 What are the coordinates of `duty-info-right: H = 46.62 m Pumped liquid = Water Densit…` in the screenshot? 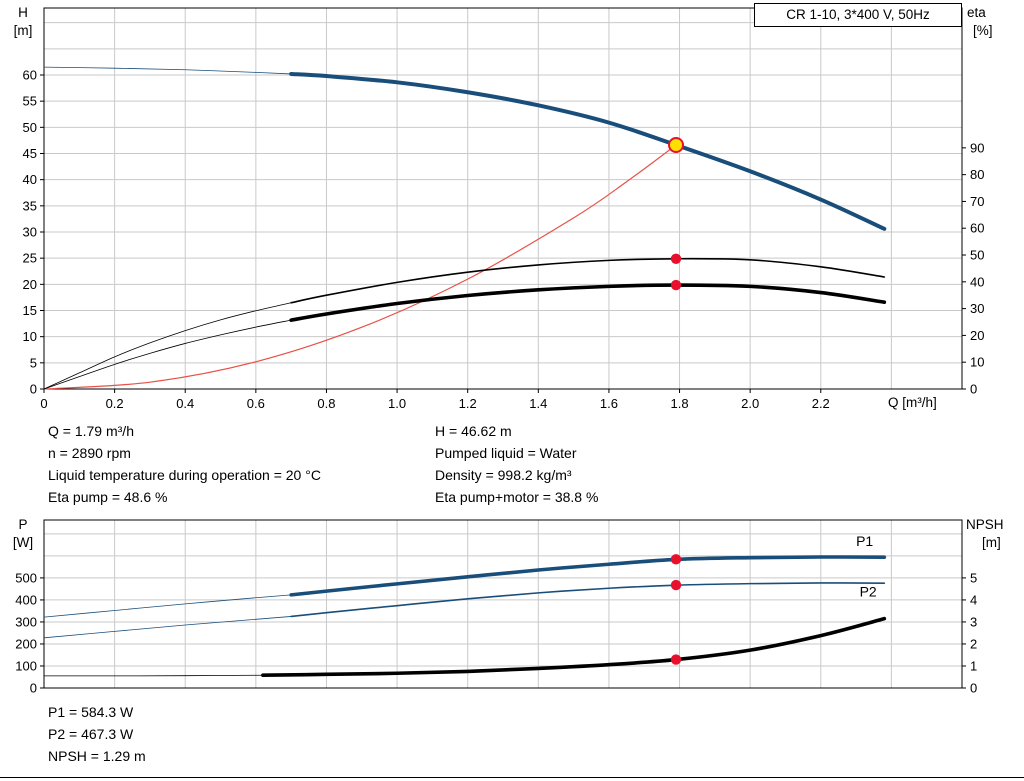 It's located at (516, 464).